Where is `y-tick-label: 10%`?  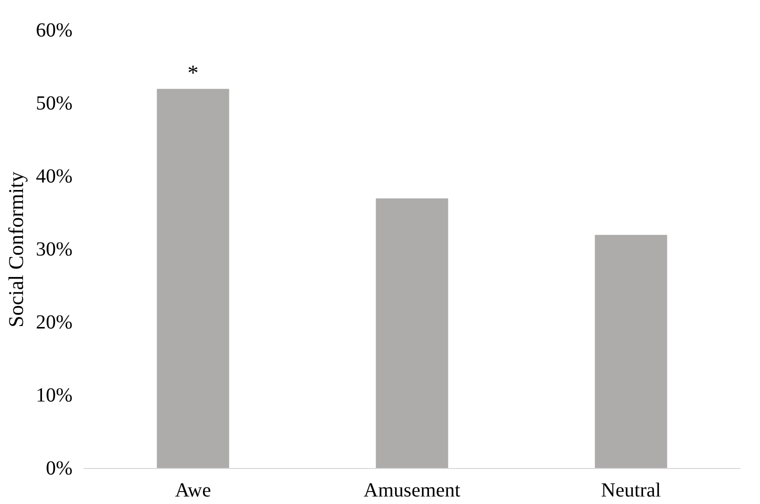
y-tick-label: 10% is located at coordinates (54, 395).